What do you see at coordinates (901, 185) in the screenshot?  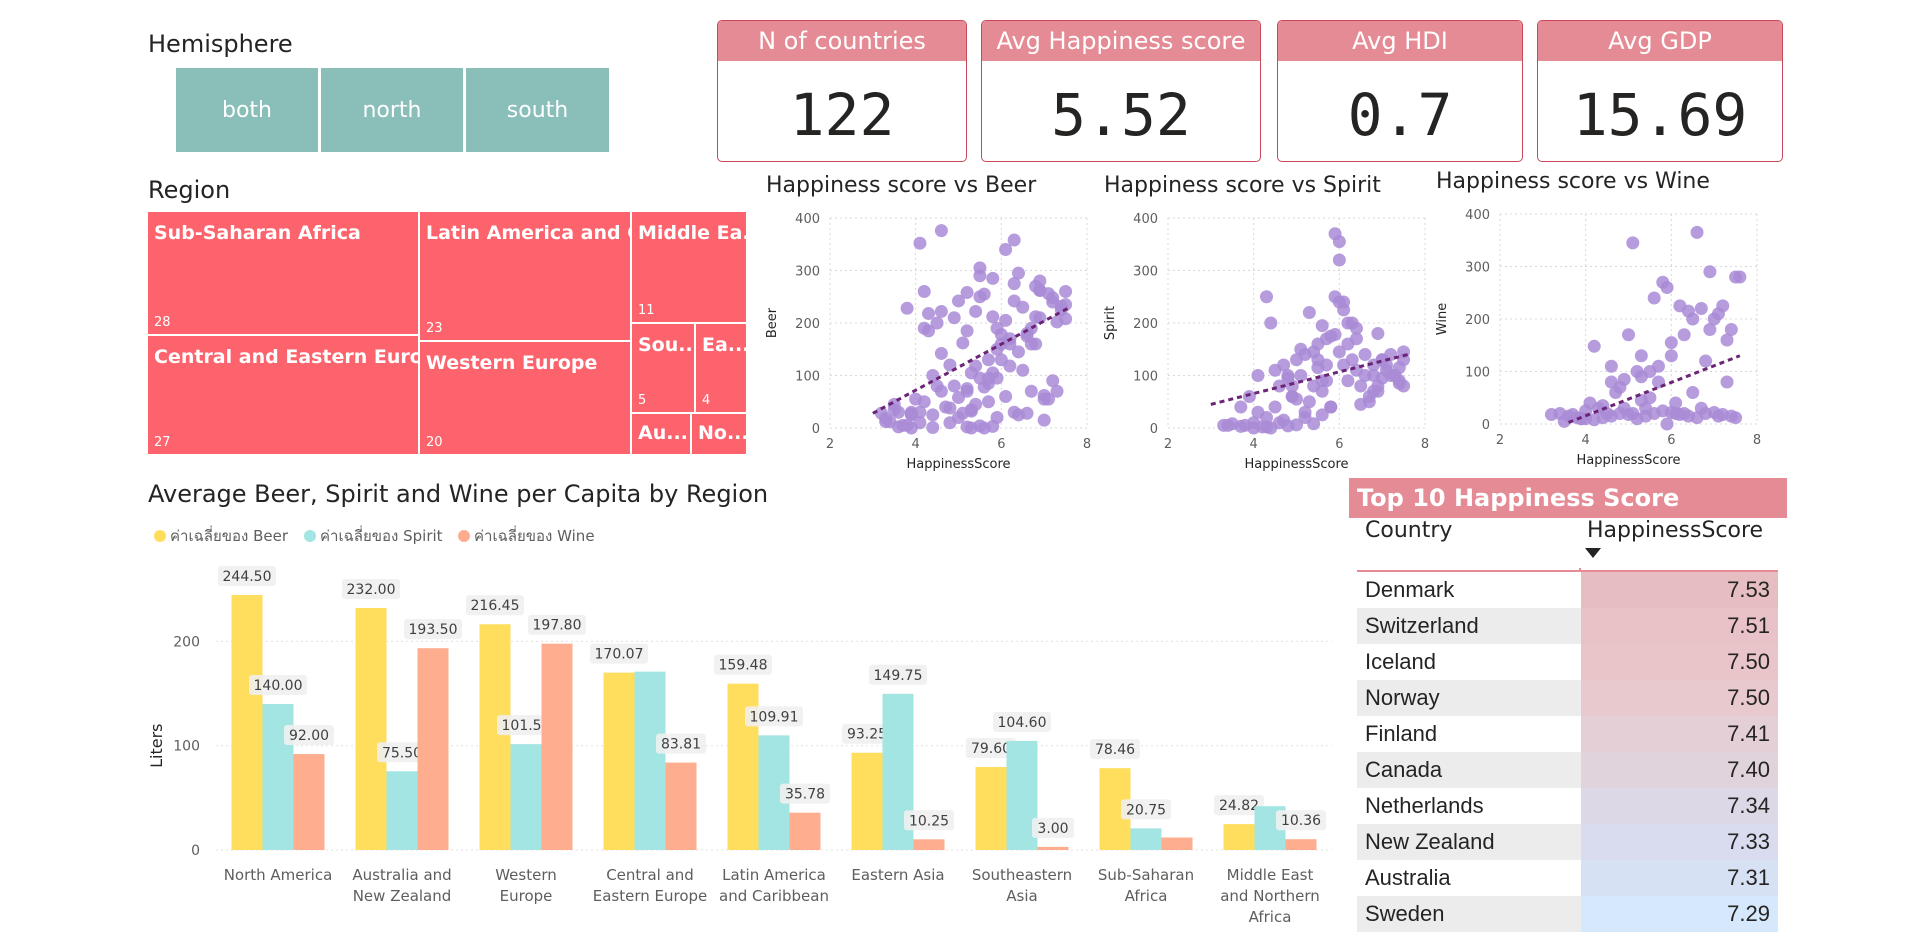 I see `chart-title: Happiness score vs Beer` at bounding box center [901, 185].